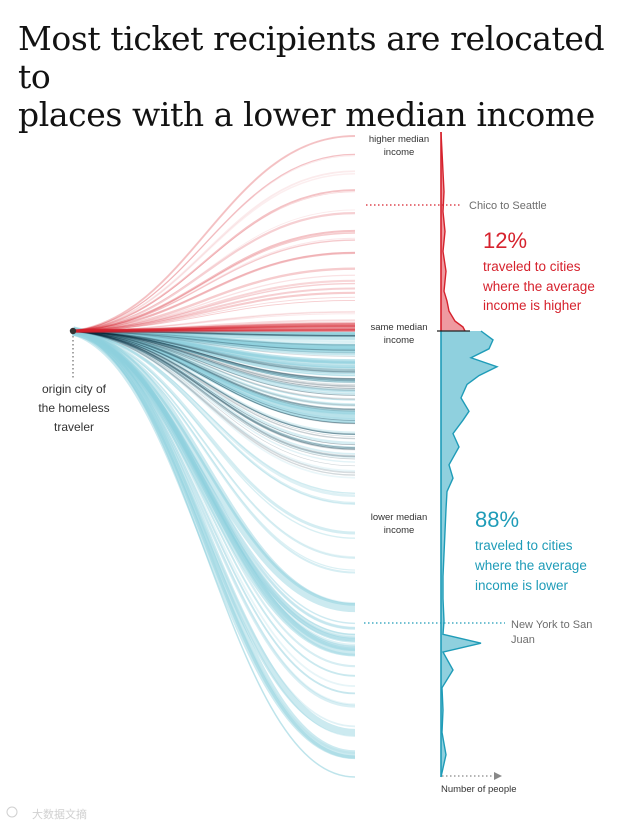  I want to click on higher-income-label-2: income, so click(399, 152).